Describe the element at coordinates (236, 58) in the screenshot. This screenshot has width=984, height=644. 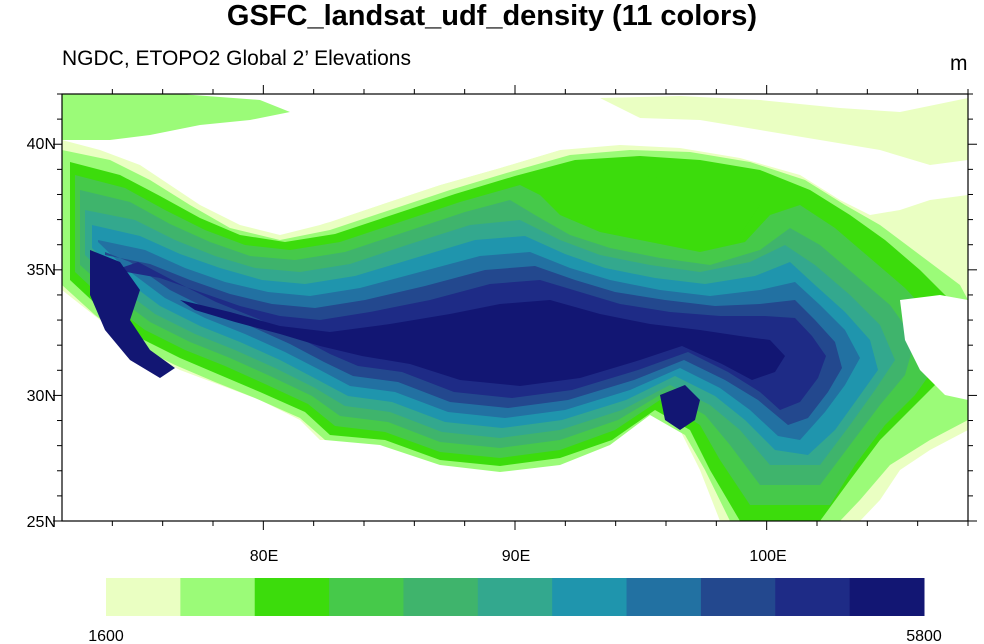
I see `subtitle: NGDC, ETOPO2 Global 2’ Elevations` at that location.